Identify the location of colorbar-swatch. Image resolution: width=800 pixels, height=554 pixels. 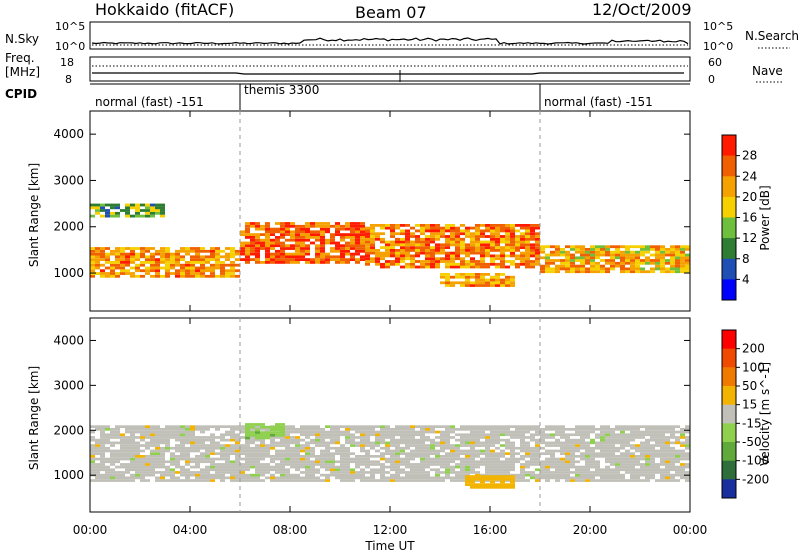
(729, 489).